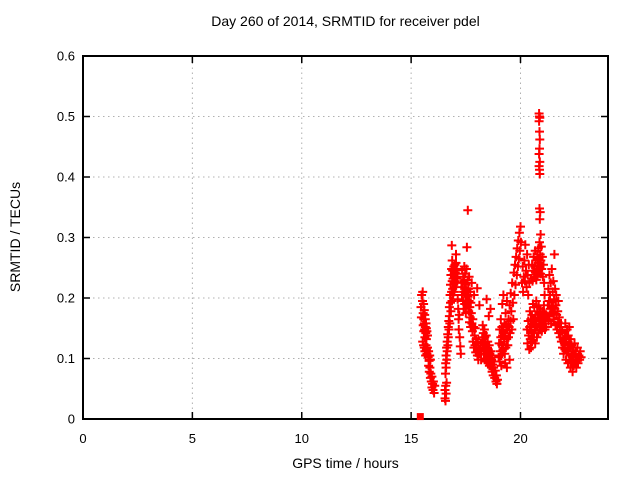 The height and width of the screenshot is (480, 640). Describe the element at coordinates (66, 358) in the screenshot. I see `y-tick-label: 0.1` at that location.